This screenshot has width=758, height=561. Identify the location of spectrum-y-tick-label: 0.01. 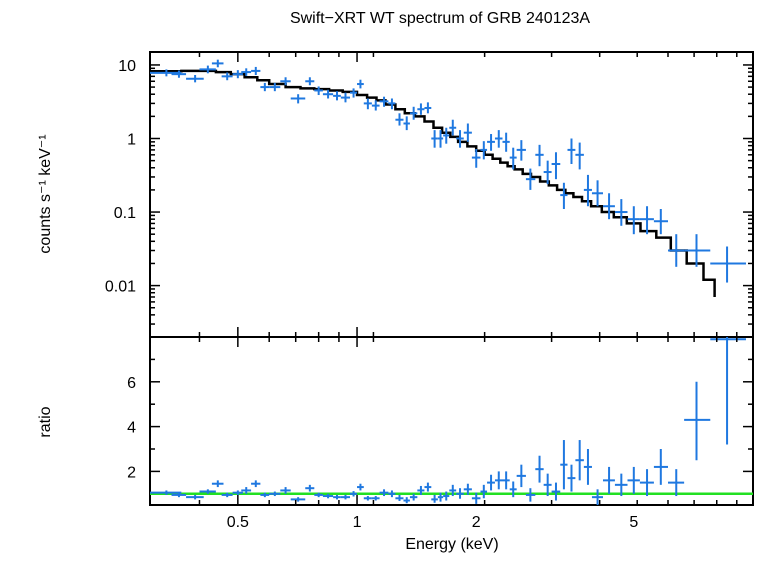
(120, 287).